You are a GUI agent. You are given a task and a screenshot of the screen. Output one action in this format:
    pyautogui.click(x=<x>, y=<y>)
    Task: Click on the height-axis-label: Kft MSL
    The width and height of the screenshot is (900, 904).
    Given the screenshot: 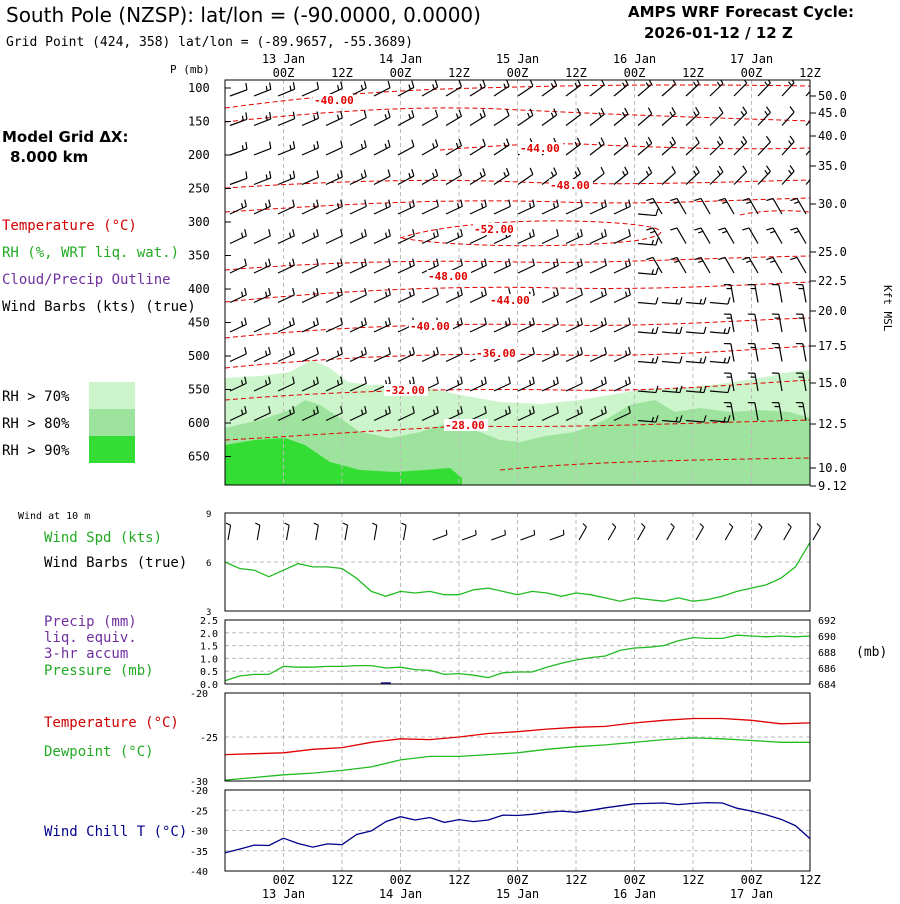 What is the action you would take?
    pyautogui.click(x=887, y=308)
    